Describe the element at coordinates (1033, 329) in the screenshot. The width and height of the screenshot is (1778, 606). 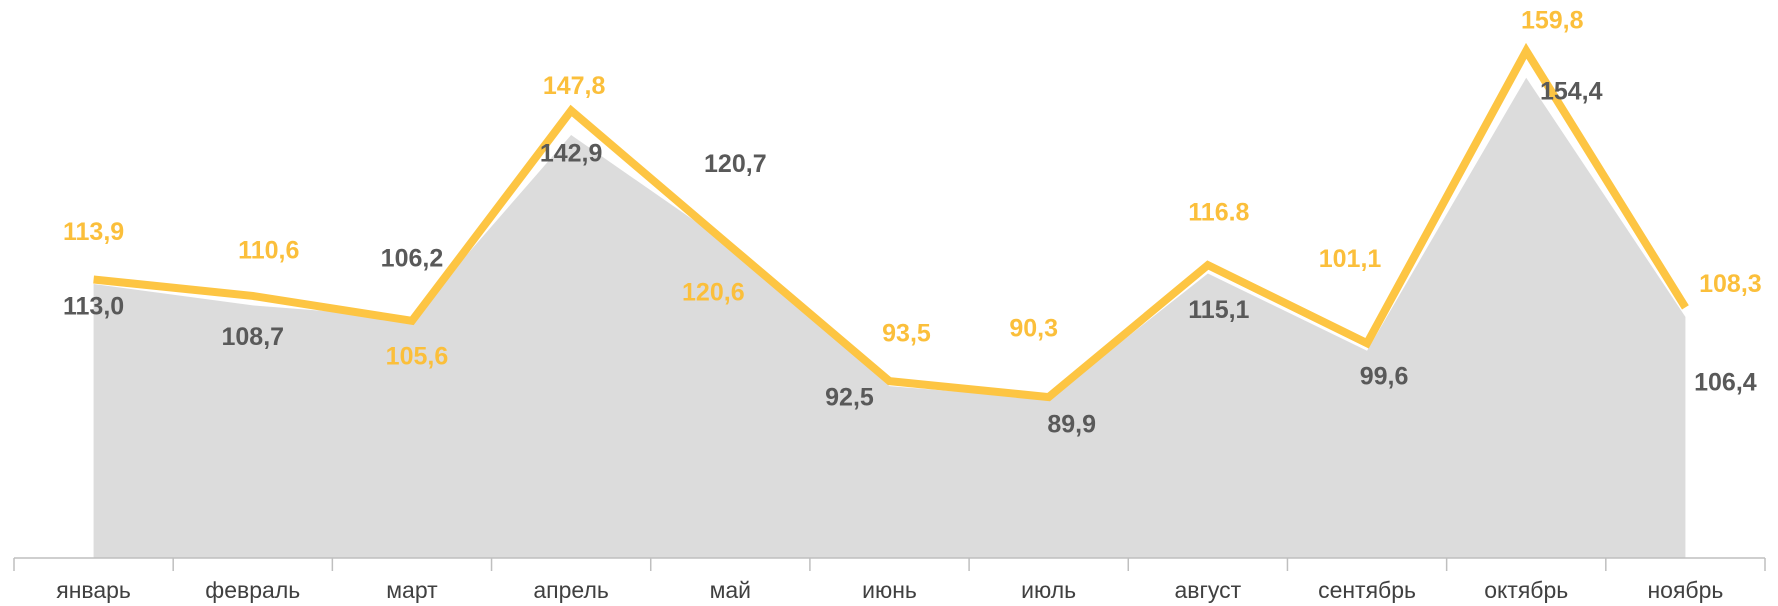
I see `data-label: 90,3` at that location.